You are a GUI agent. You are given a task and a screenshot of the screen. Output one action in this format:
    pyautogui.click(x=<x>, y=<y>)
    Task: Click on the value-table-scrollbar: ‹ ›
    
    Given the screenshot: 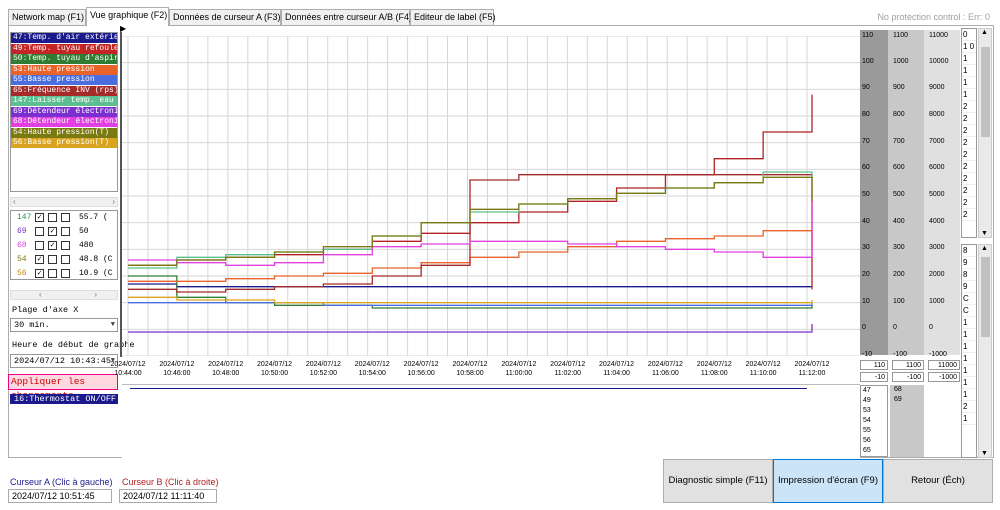 What is the action you would take?
    pyautogui.click(x=64, y=295)
    